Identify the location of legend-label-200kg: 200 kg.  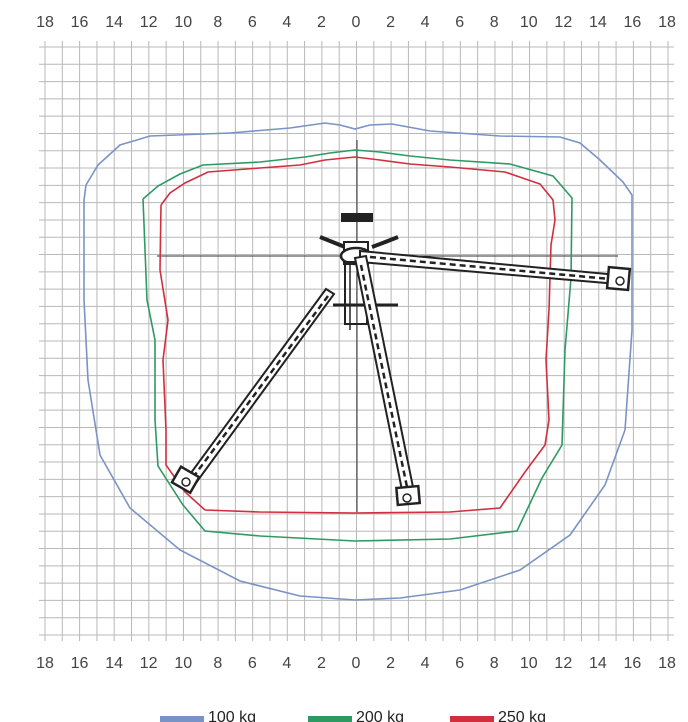
(380, 715).